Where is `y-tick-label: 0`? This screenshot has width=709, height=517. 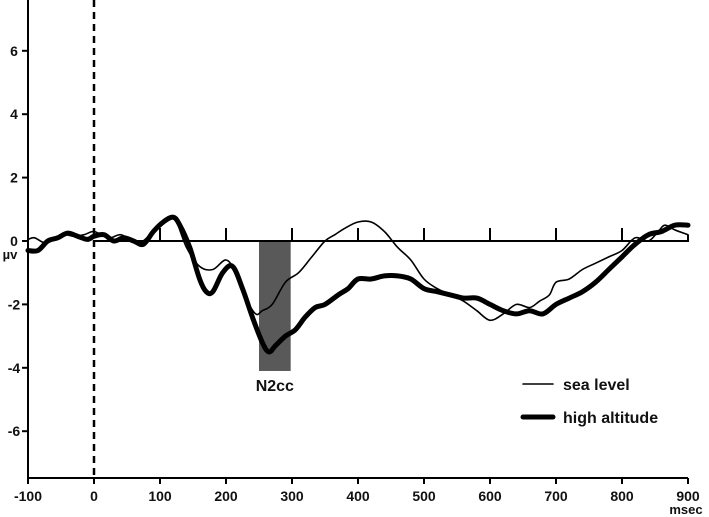
y-tick-label: 0 is located at coordinates (14, 241).